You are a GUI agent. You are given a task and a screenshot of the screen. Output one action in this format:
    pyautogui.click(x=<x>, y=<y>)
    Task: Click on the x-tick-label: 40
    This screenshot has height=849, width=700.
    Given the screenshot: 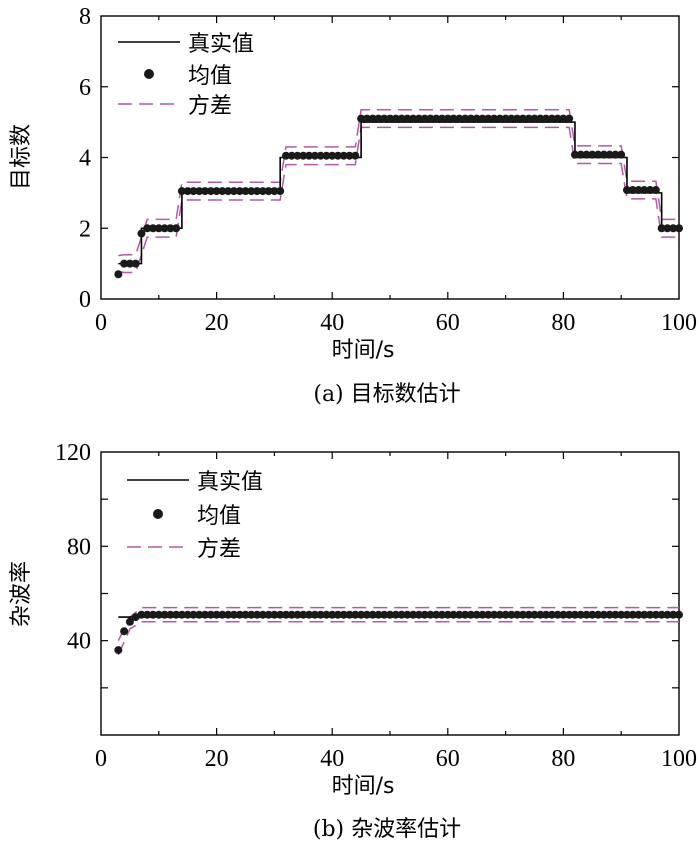 What is the action you would take?
    pyautogui.click(x=332, y=323)
    